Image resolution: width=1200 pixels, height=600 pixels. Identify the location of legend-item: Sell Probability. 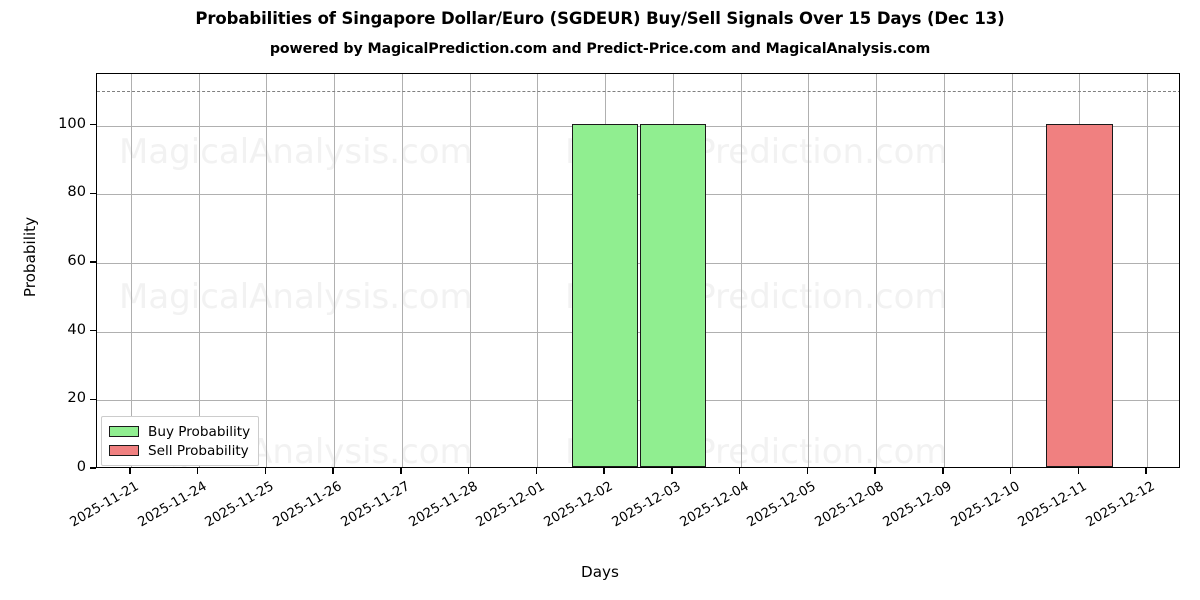
(179, 450).